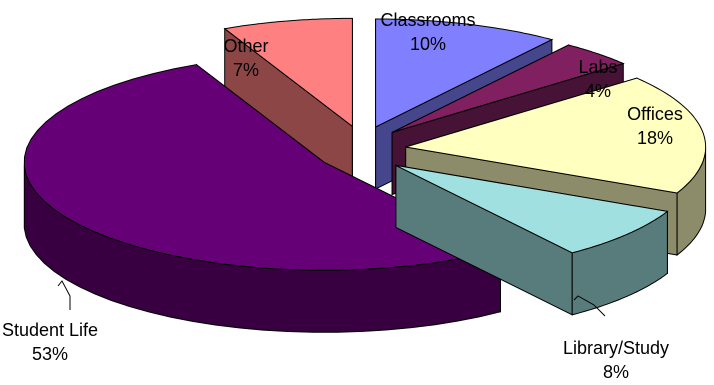  I want to click on slice-label-library-study-leader-line, so click(589, 306).